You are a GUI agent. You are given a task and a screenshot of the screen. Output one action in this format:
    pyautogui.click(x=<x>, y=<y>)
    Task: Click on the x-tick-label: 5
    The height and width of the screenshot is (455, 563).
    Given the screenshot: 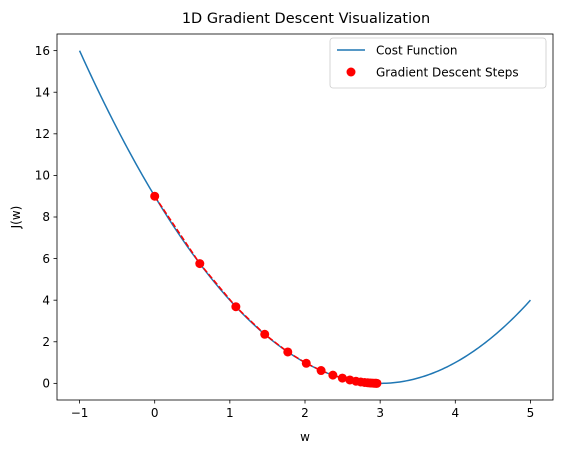 What is the action you would take?
    pyautogui.click(x=531, y=413)
    